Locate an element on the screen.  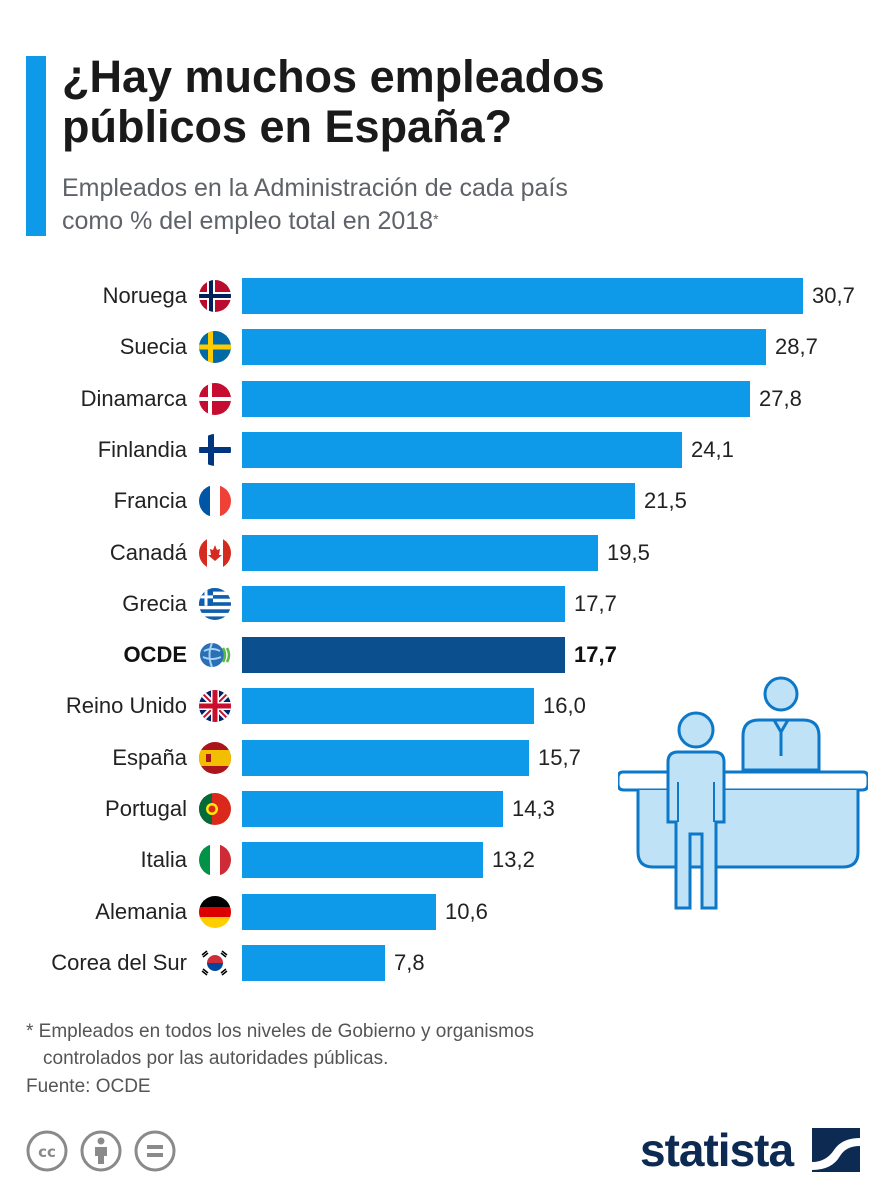
flag-italy-icon is located at coordinates (215, 860).